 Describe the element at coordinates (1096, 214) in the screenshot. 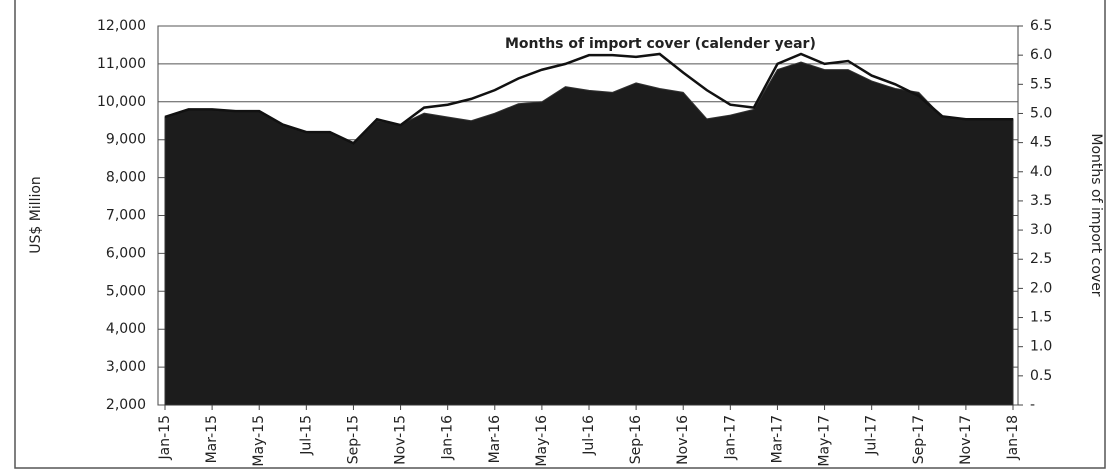

I see `y2-axis-label: Months of import cover` at that location.